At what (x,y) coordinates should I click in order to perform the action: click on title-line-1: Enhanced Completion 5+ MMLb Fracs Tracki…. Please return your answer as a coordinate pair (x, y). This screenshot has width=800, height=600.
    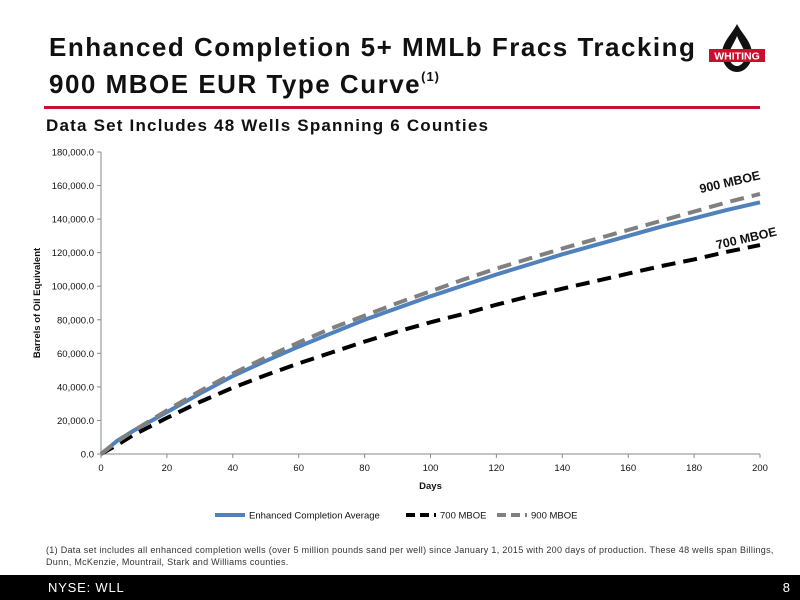
    Looking at the image, I should click on (373, 47).